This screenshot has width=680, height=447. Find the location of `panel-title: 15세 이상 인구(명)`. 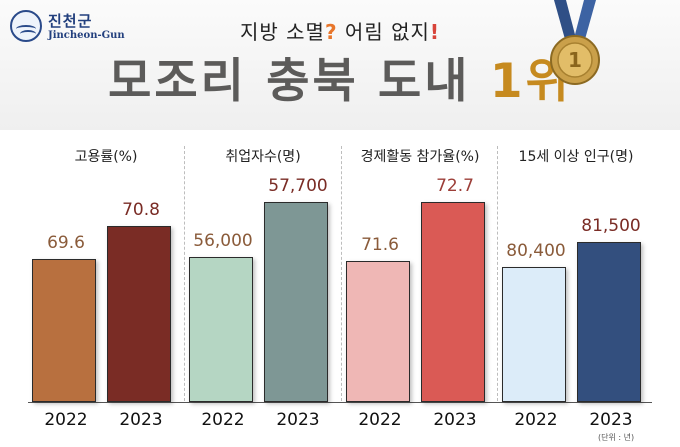

panel-title: 15세 이상 인구(명) is located at coordinates (576, 157).